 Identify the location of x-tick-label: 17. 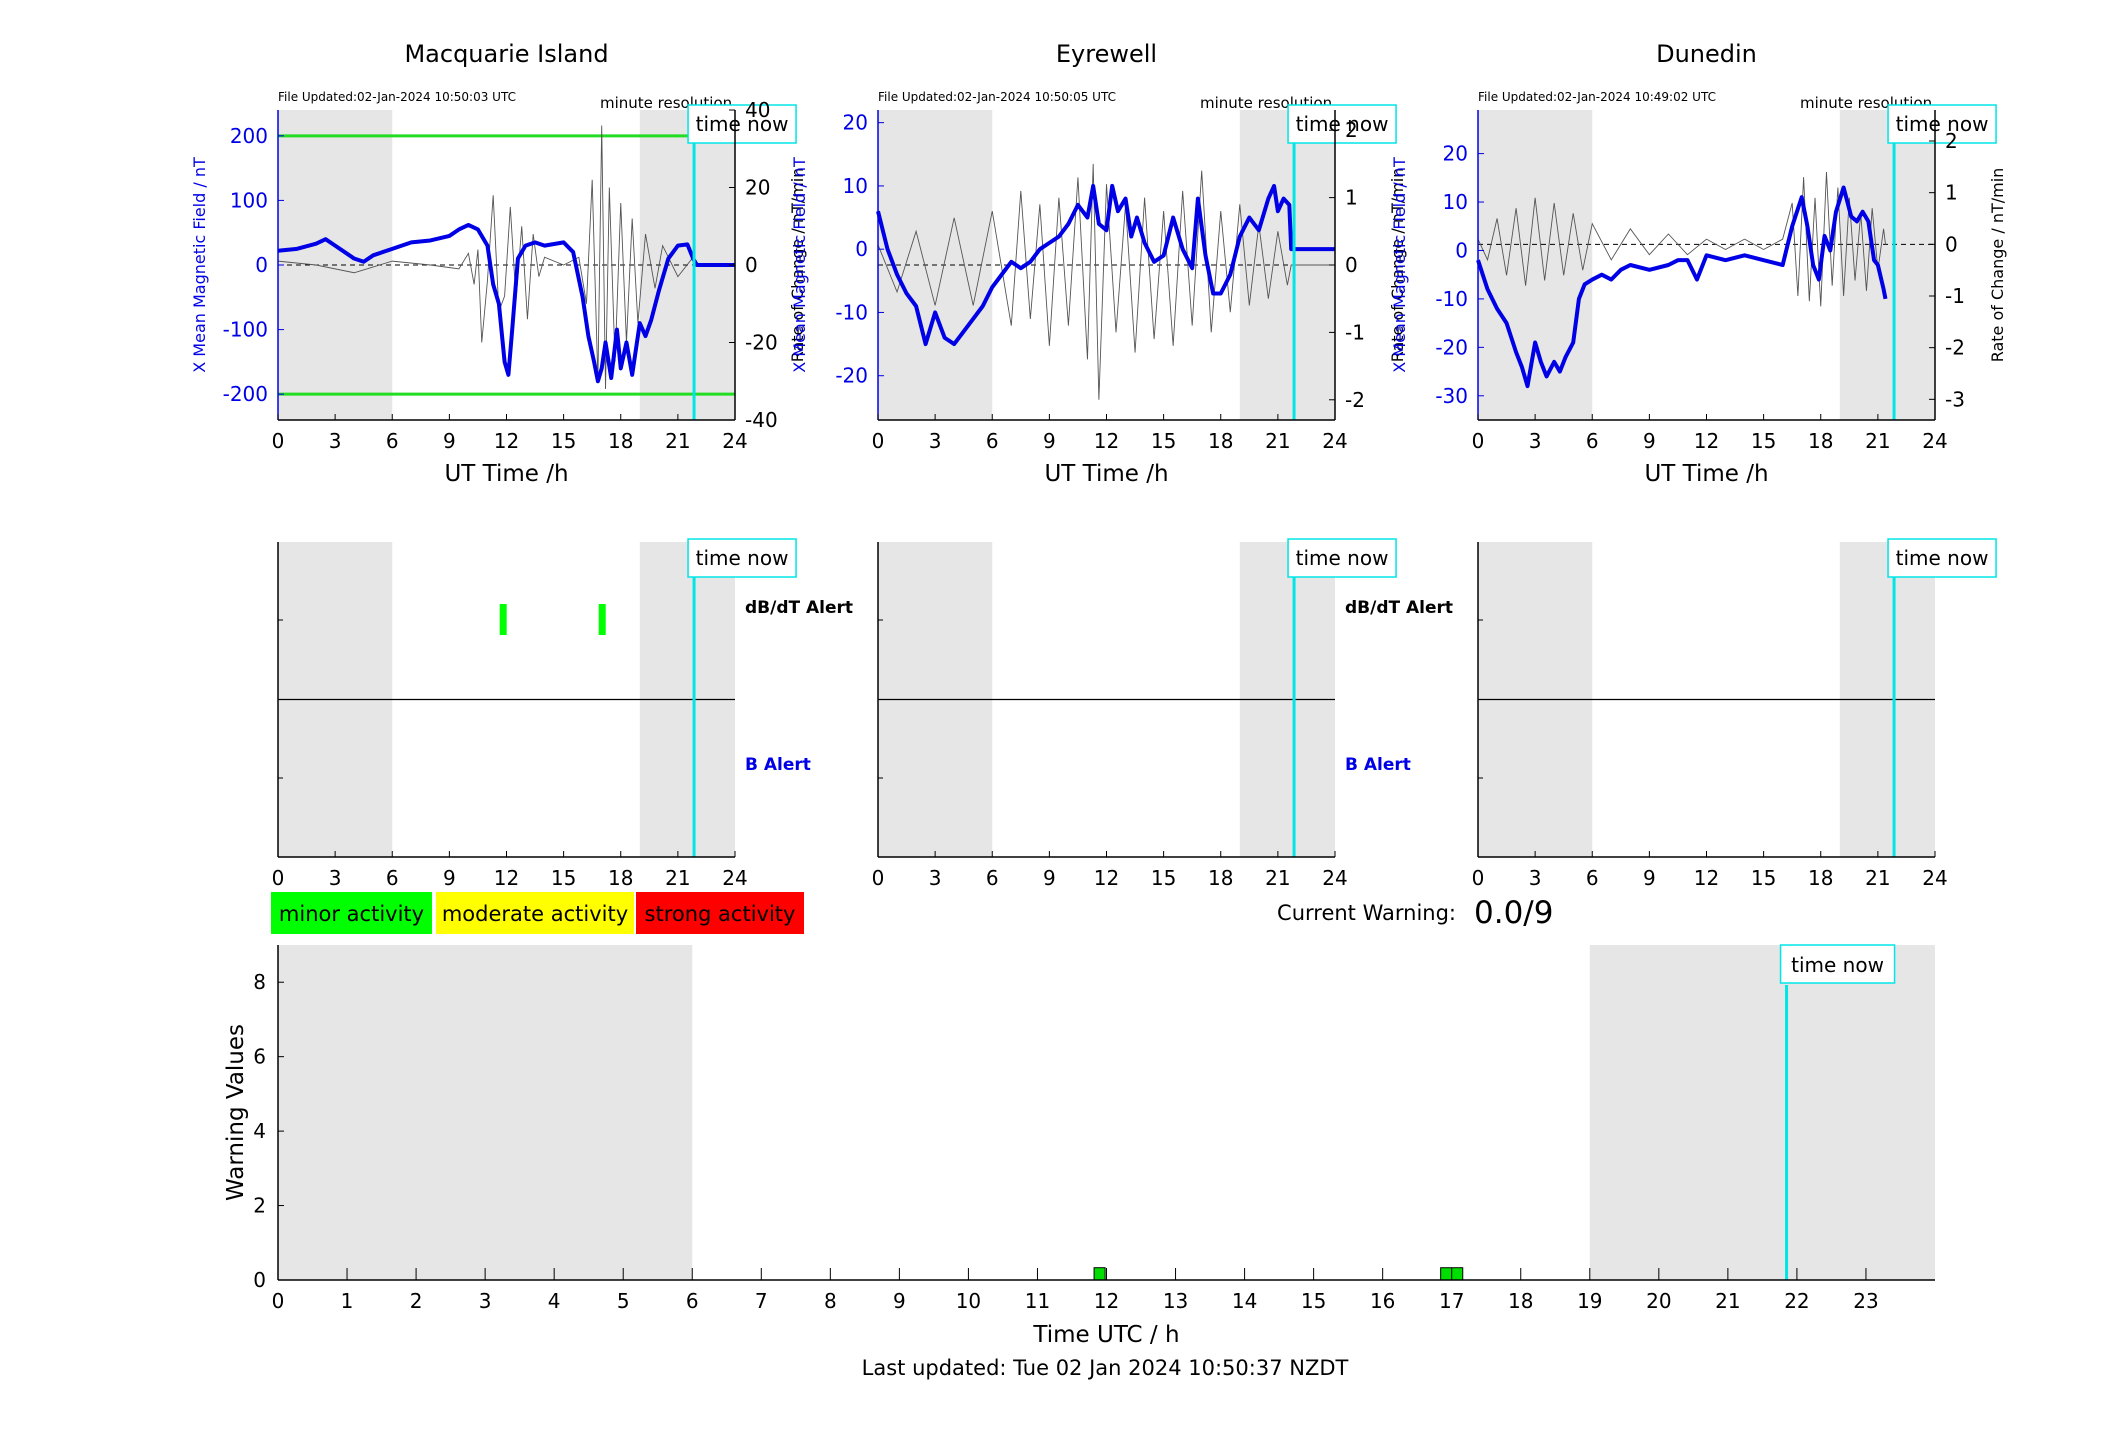
(1451, 1301).